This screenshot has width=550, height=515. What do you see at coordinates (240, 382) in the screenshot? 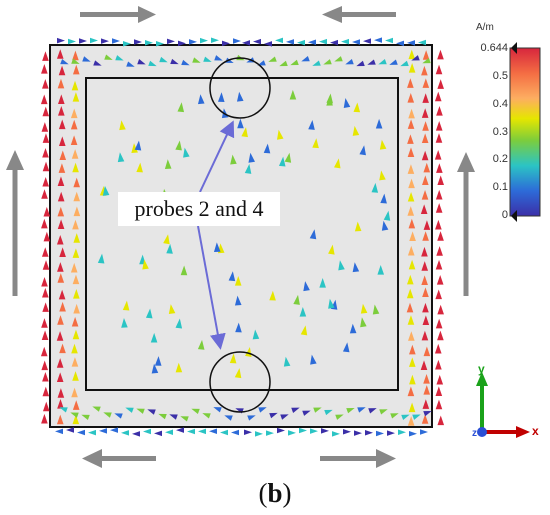
I see `probe-circle-bottom` at bounding box center [240, 382].